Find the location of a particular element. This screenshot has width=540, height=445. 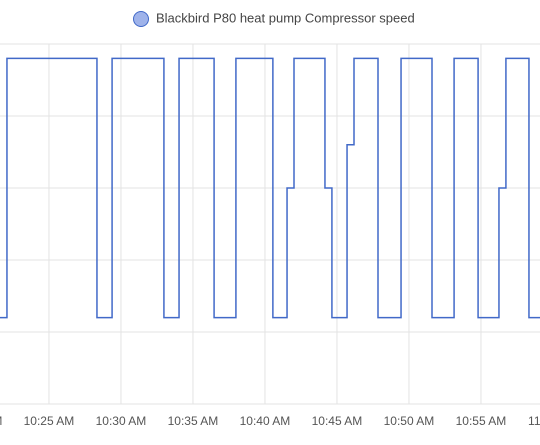

x-tick-label: 10:35 AM is located at coordinates (193, 421).